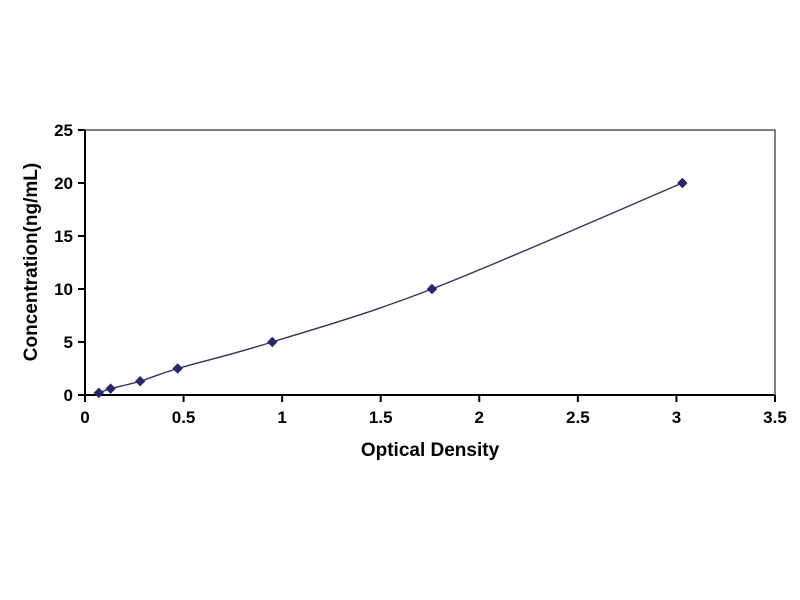 The image size is (800, 600). What do you see at coordinates (63, 183) in the screenshot?
I see `y-tick-label: 20` at bounding box center [63, 183].